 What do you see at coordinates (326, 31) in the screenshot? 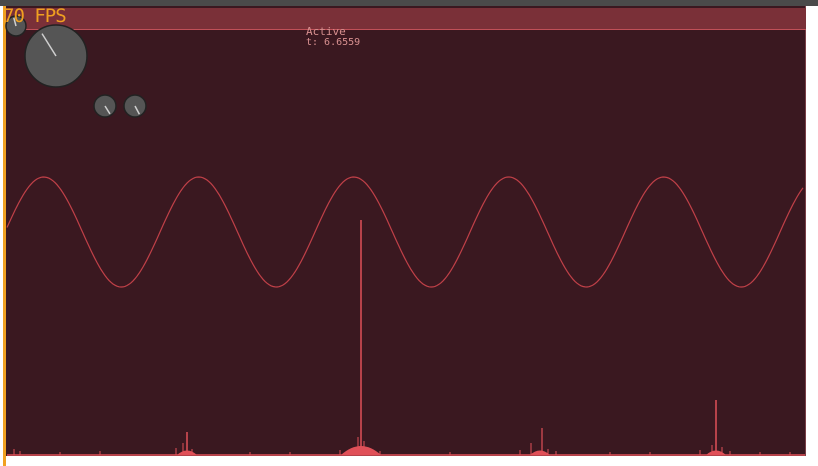
I see `status-label: Active` at bounding box center [326, 31].